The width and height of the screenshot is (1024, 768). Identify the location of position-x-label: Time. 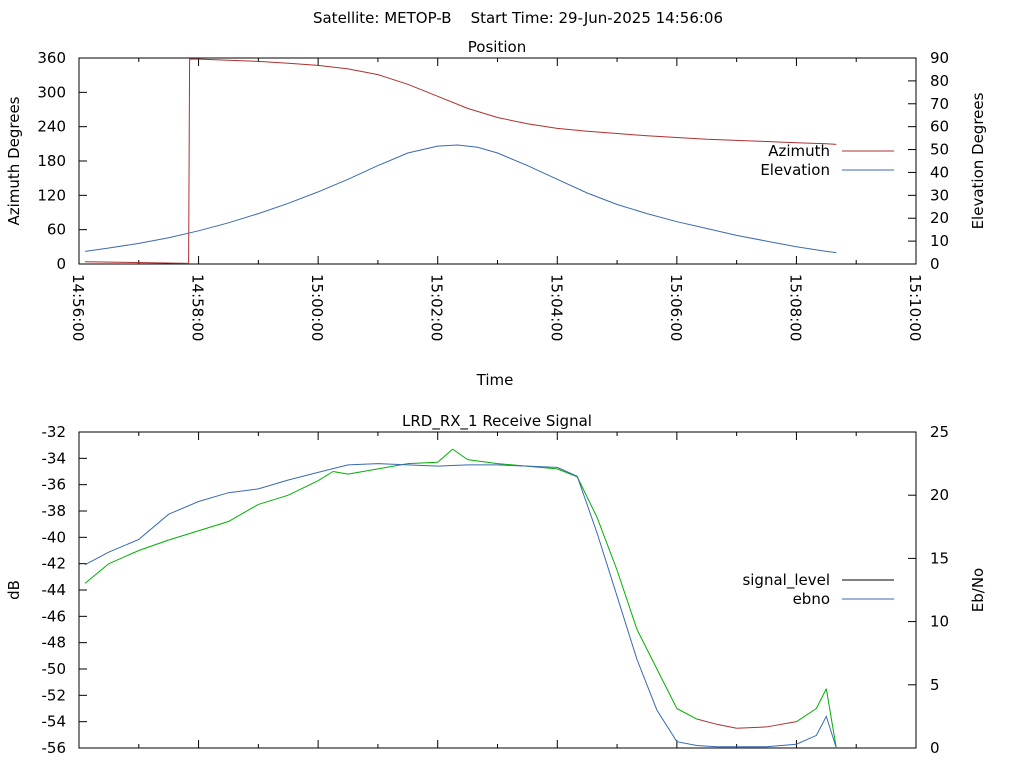
(495, 380).